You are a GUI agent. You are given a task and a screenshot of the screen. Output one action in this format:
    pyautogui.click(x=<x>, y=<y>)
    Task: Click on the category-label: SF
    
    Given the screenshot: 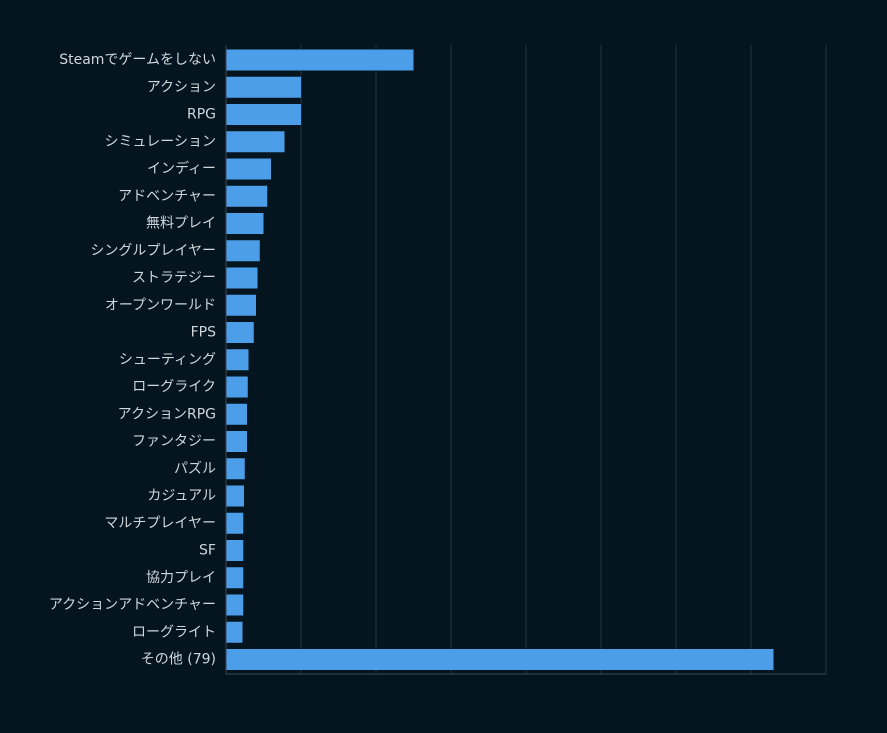 What is the action you would take?
    pyautogui.click(x=207, y=551)
    